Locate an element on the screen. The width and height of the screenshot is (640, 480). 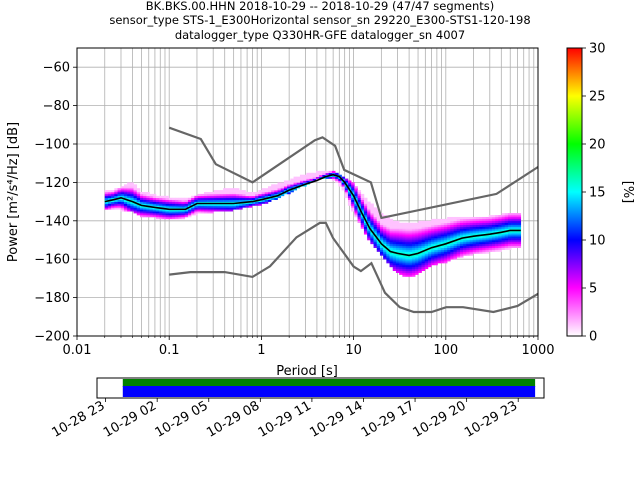
colorbar is located at coordinates (574, 192).